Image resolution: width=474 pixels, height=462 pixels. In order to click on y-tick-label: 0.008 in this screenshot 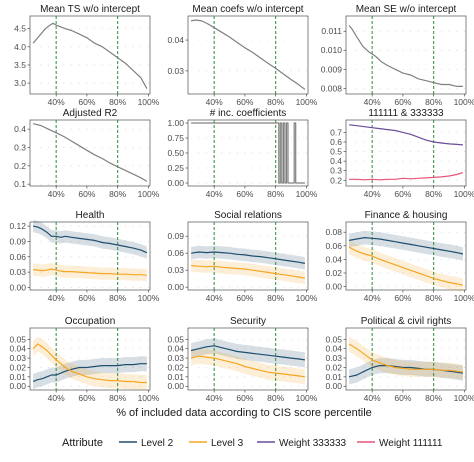, I will do `click(332, 88)`.